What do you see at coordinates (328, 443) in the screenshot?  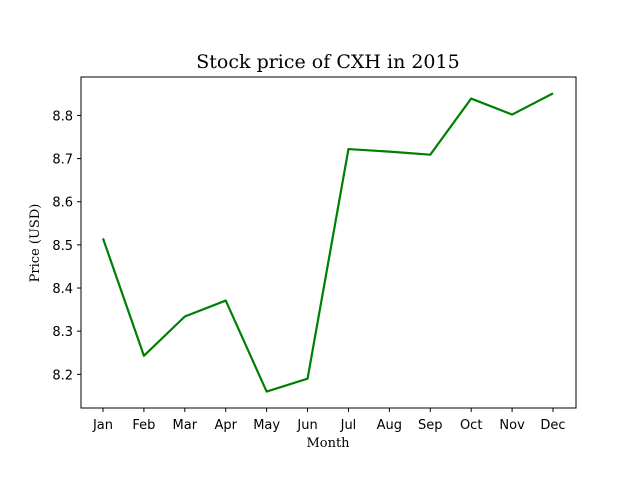 I see `x-axis-label: Month` at bounding box center [328, 443].